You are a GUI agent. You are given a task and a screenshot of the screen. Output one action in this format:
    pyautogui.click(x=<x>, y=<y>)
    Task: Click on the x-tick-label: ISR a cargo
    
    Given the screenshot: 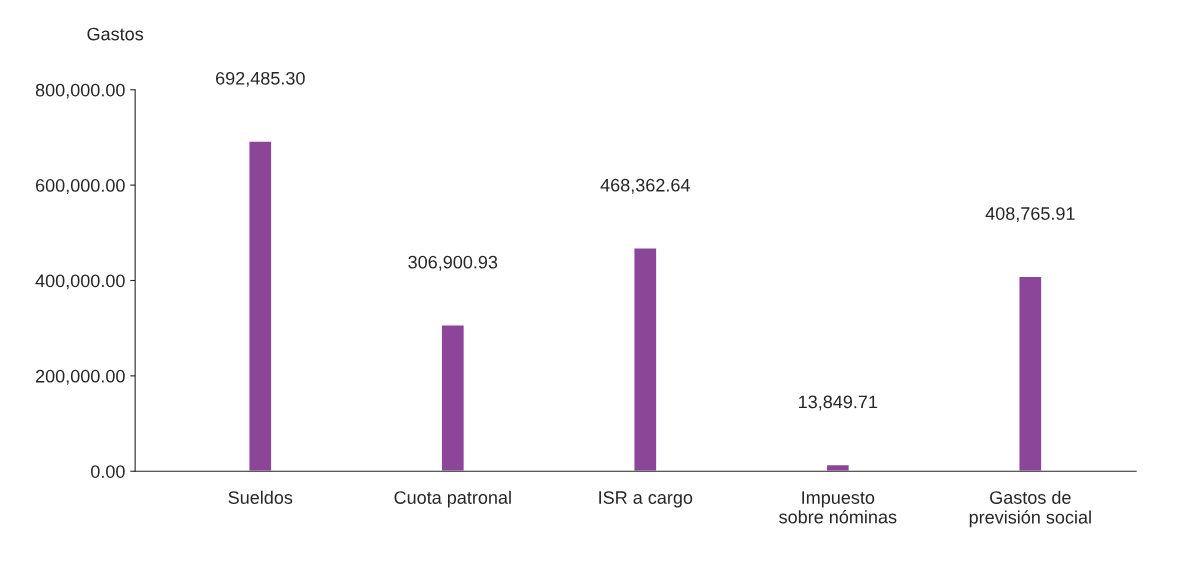 What is the action you would take?
    pyautogui.click(x=646, y=499)
    